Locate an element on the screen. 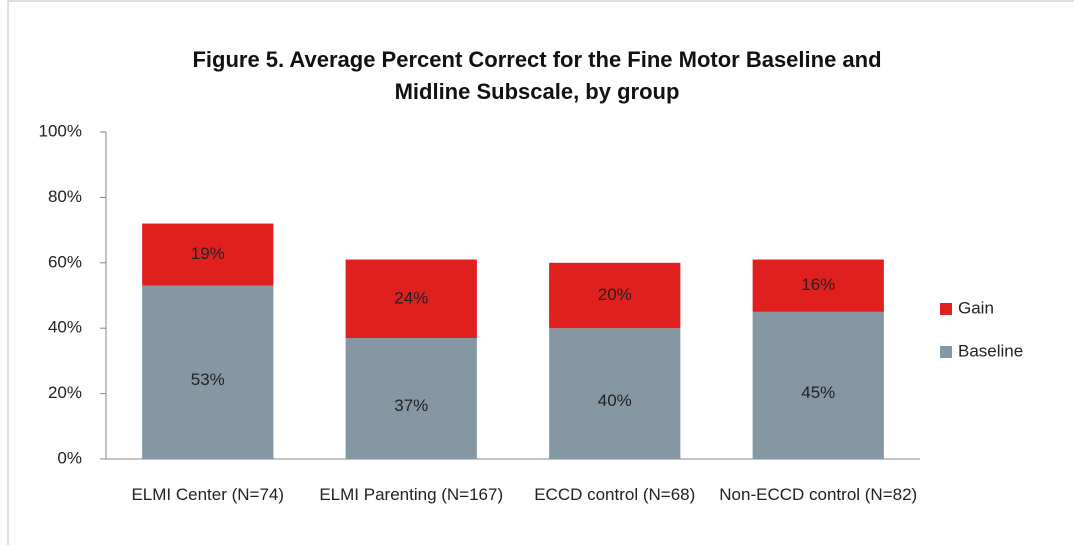 The height and width of the screenshot is (545, 1074). data-label: 19% is located at coordinates (208, 253).